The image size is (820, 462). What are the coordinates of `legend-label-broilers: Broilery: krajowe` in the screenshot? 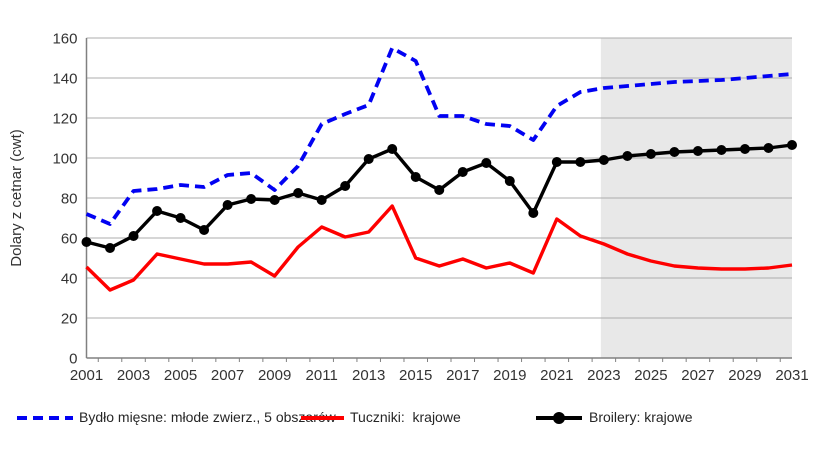 It's located at (641, 417).